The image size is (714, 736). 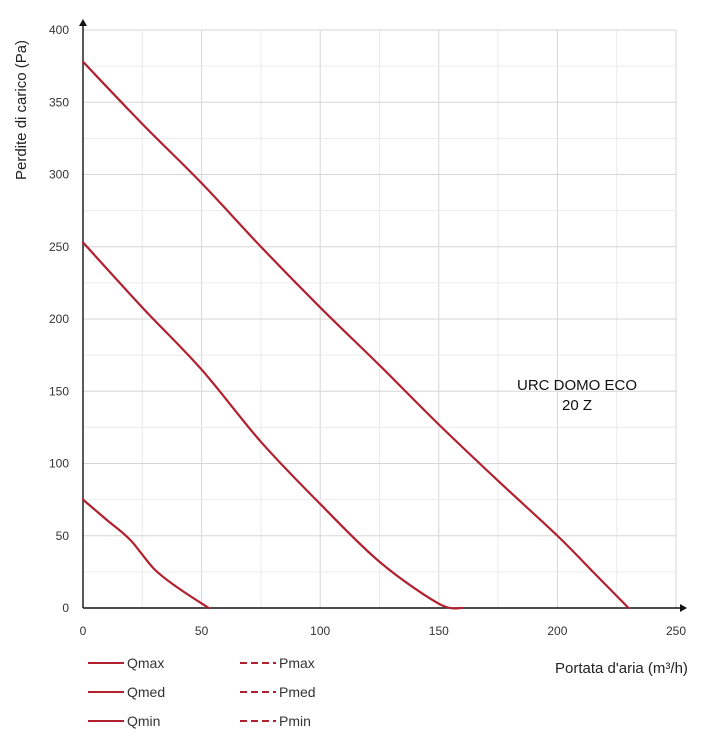 What do you see at coordinates (145, 554) in the screenshot?
I see `series-line-qmin` at bounding box center [145, 554].